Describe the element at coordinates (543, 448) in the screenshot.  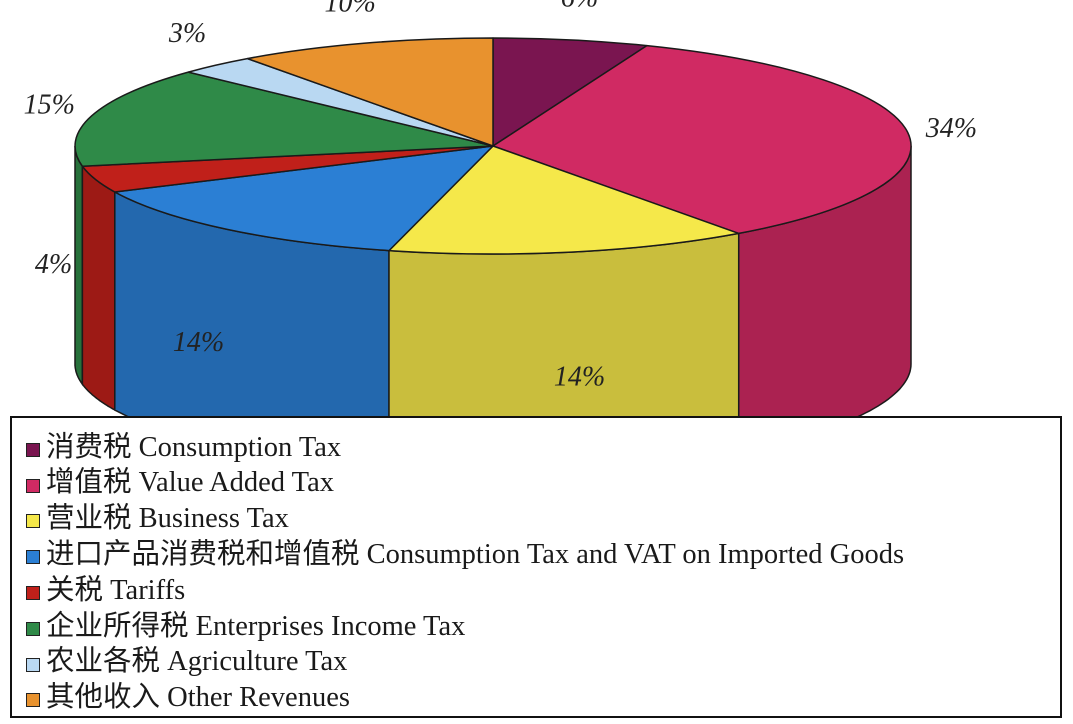
I see `legend-item: 消费税 Consumption Tax` at that location.